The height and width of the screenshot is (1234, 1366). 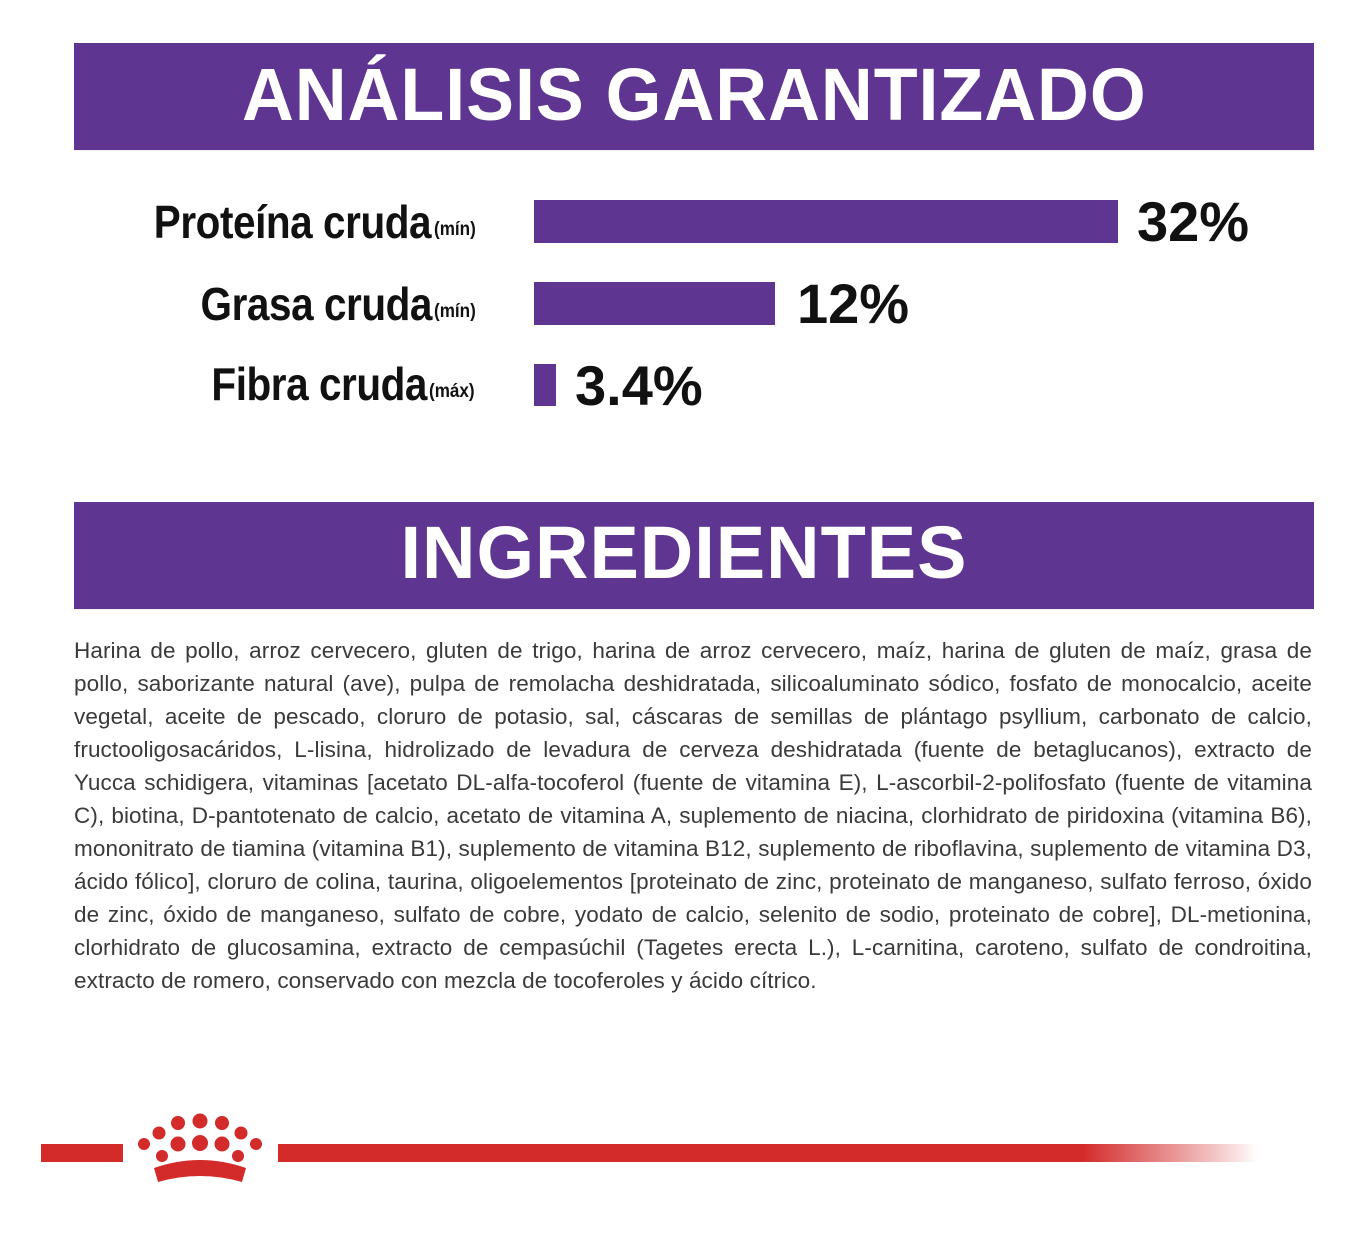 I want to click on ingredients-banner: INGREDIENTES, so click(x=694, y=555).